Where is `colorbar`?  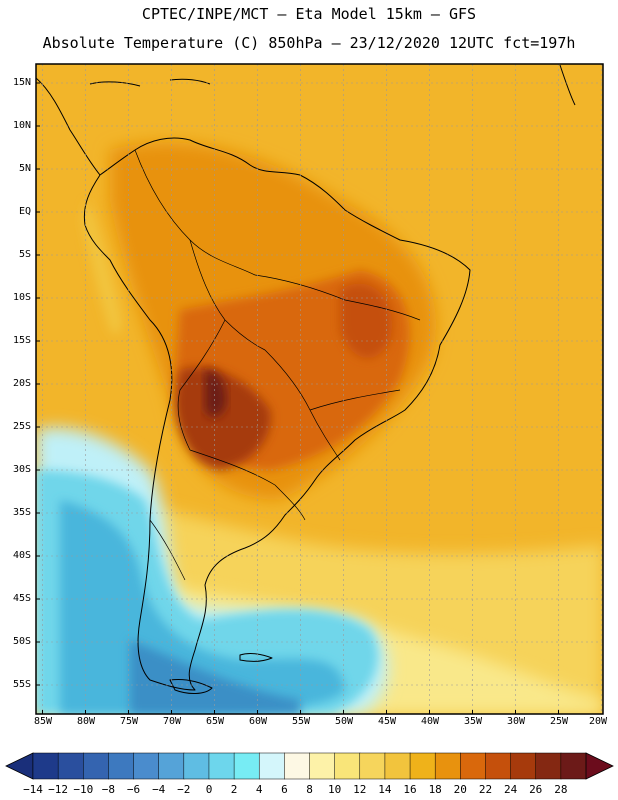 colorbar is located at coordinates (309, 766).